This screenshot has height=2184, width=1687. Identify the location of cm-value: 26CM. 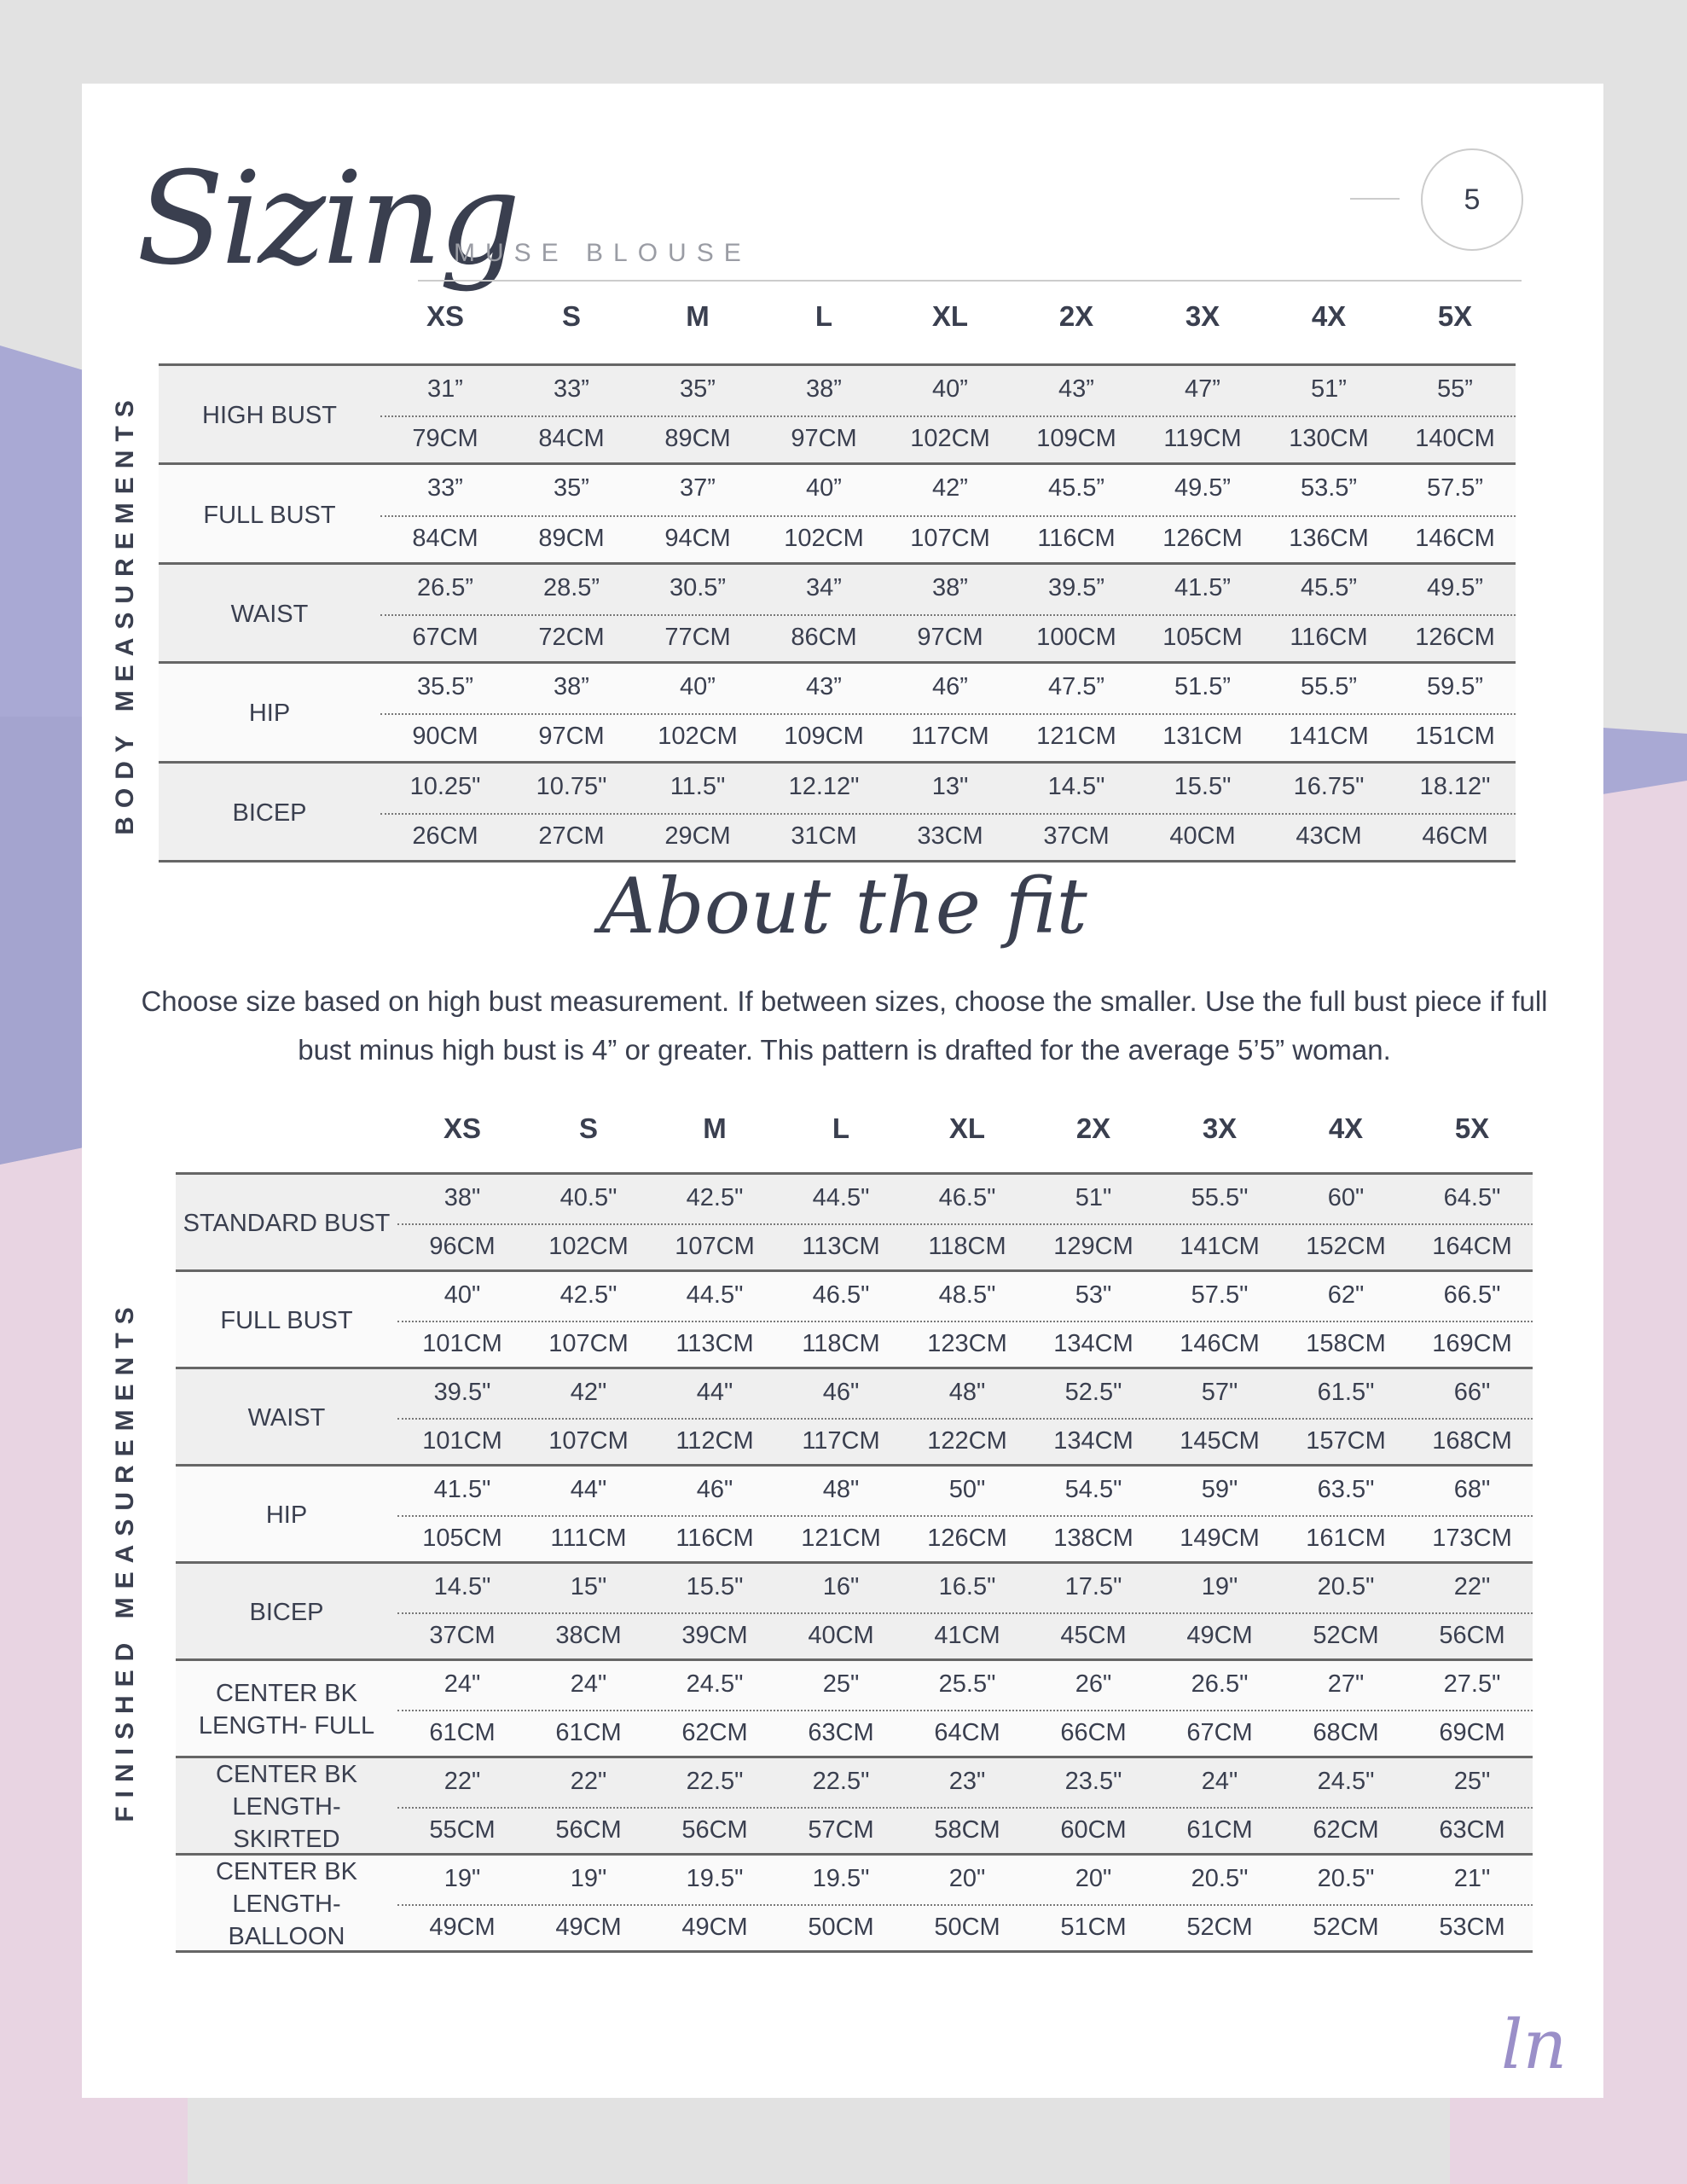
(445, 836).